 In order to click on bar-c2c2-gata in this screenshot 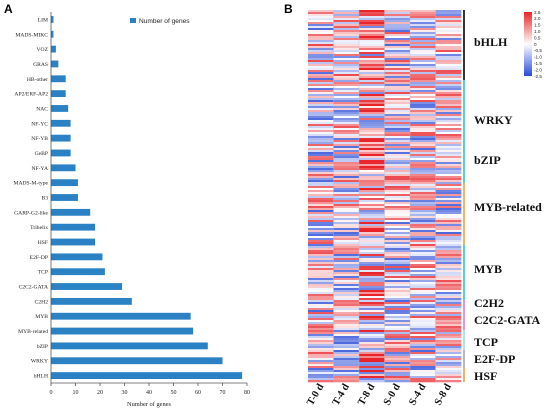, I will do `click(87, 286)`.